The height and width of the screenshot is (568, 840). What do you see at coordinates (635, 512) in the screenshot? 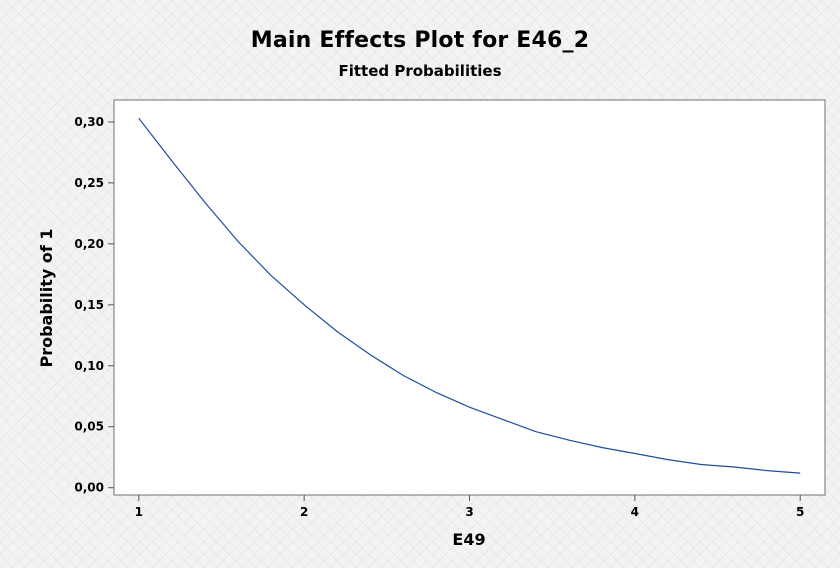
I see `x-tick-label: 4` at bounding box center [635, 512].